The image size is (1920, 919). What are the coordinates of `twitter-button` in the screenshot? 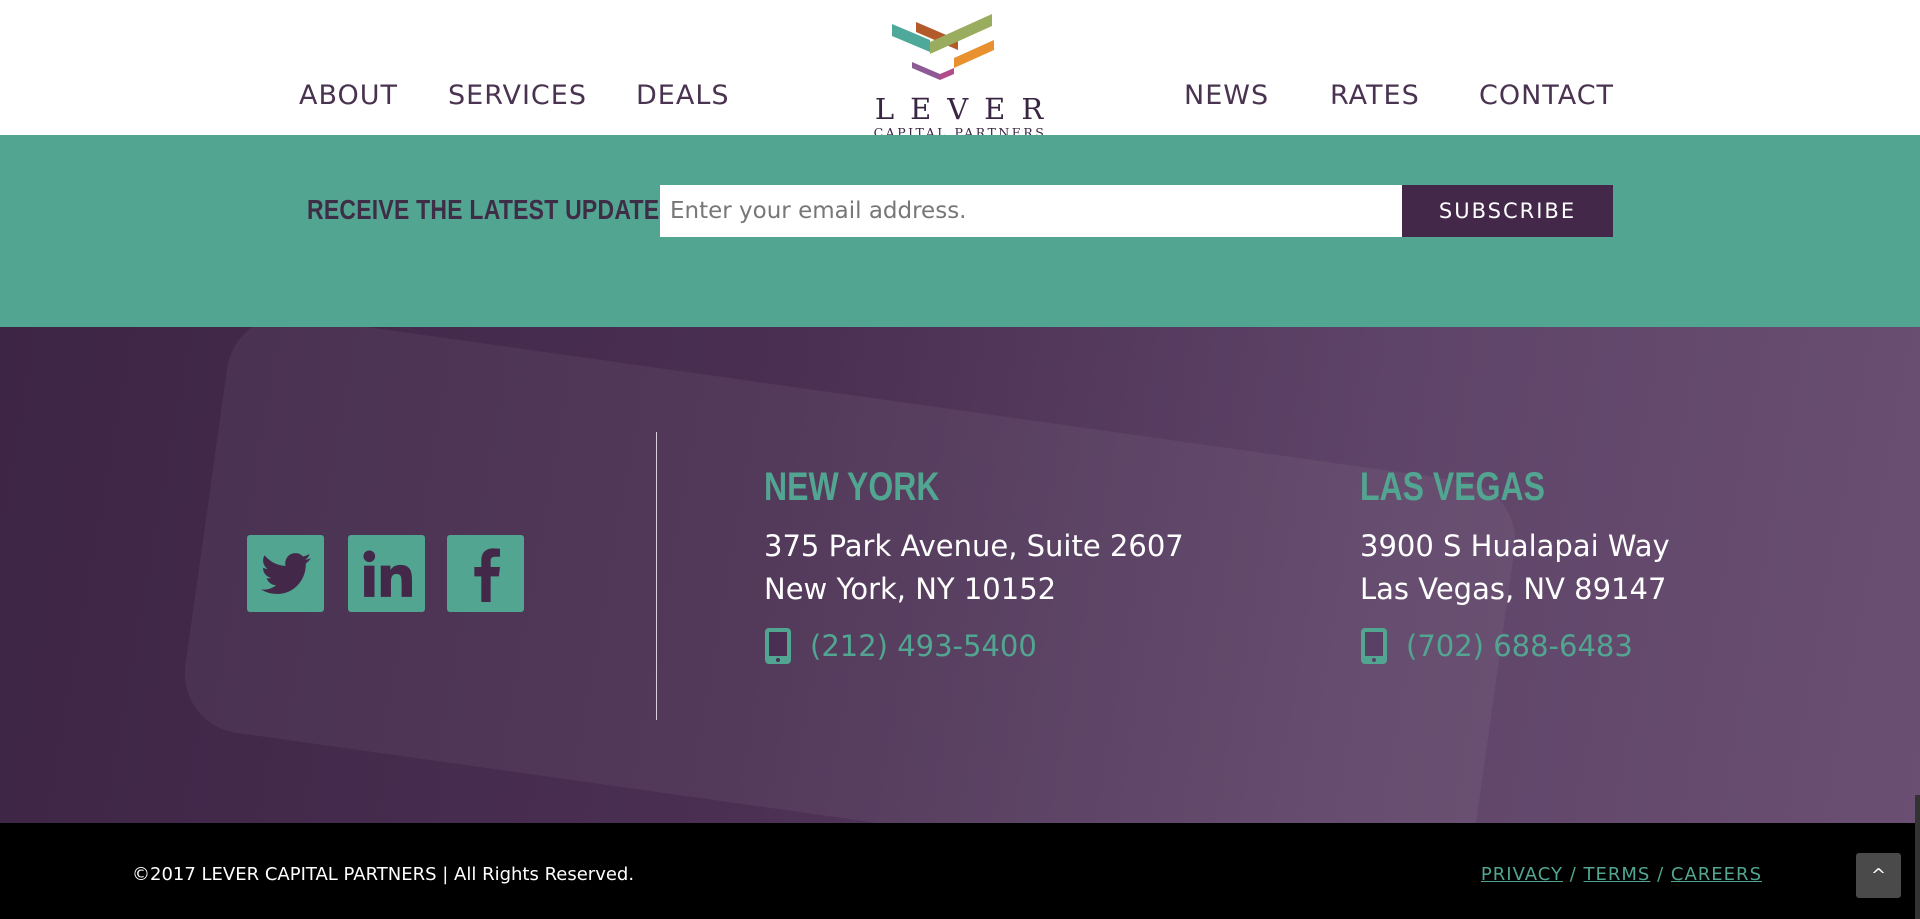 It's located at (285, 573).